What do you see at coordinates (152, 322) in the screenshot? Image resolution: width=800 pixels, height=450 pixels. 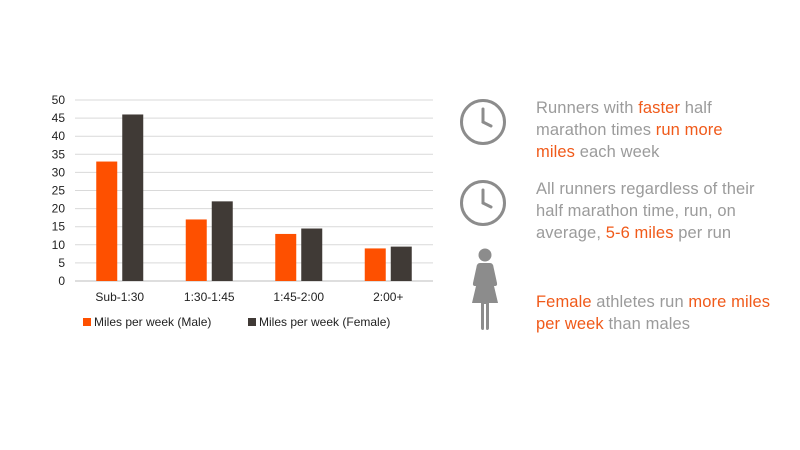 I see `legend-label: Miles per week (Male)` at bounding box center [152, 322].